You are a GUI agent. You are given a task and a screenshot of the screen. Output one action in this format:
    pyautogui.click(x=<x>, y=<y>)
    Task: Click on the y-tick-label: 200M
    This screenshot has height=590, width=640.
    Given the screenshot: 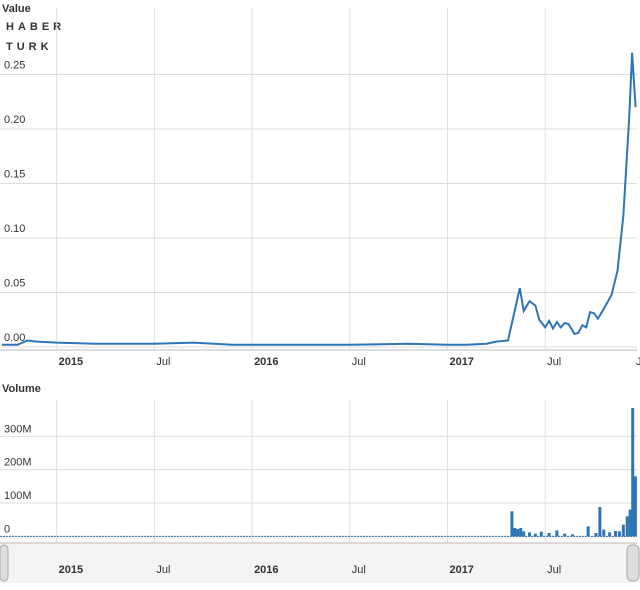 What is the action you would take?
    pyautogui.click(x=18, y=463)
    